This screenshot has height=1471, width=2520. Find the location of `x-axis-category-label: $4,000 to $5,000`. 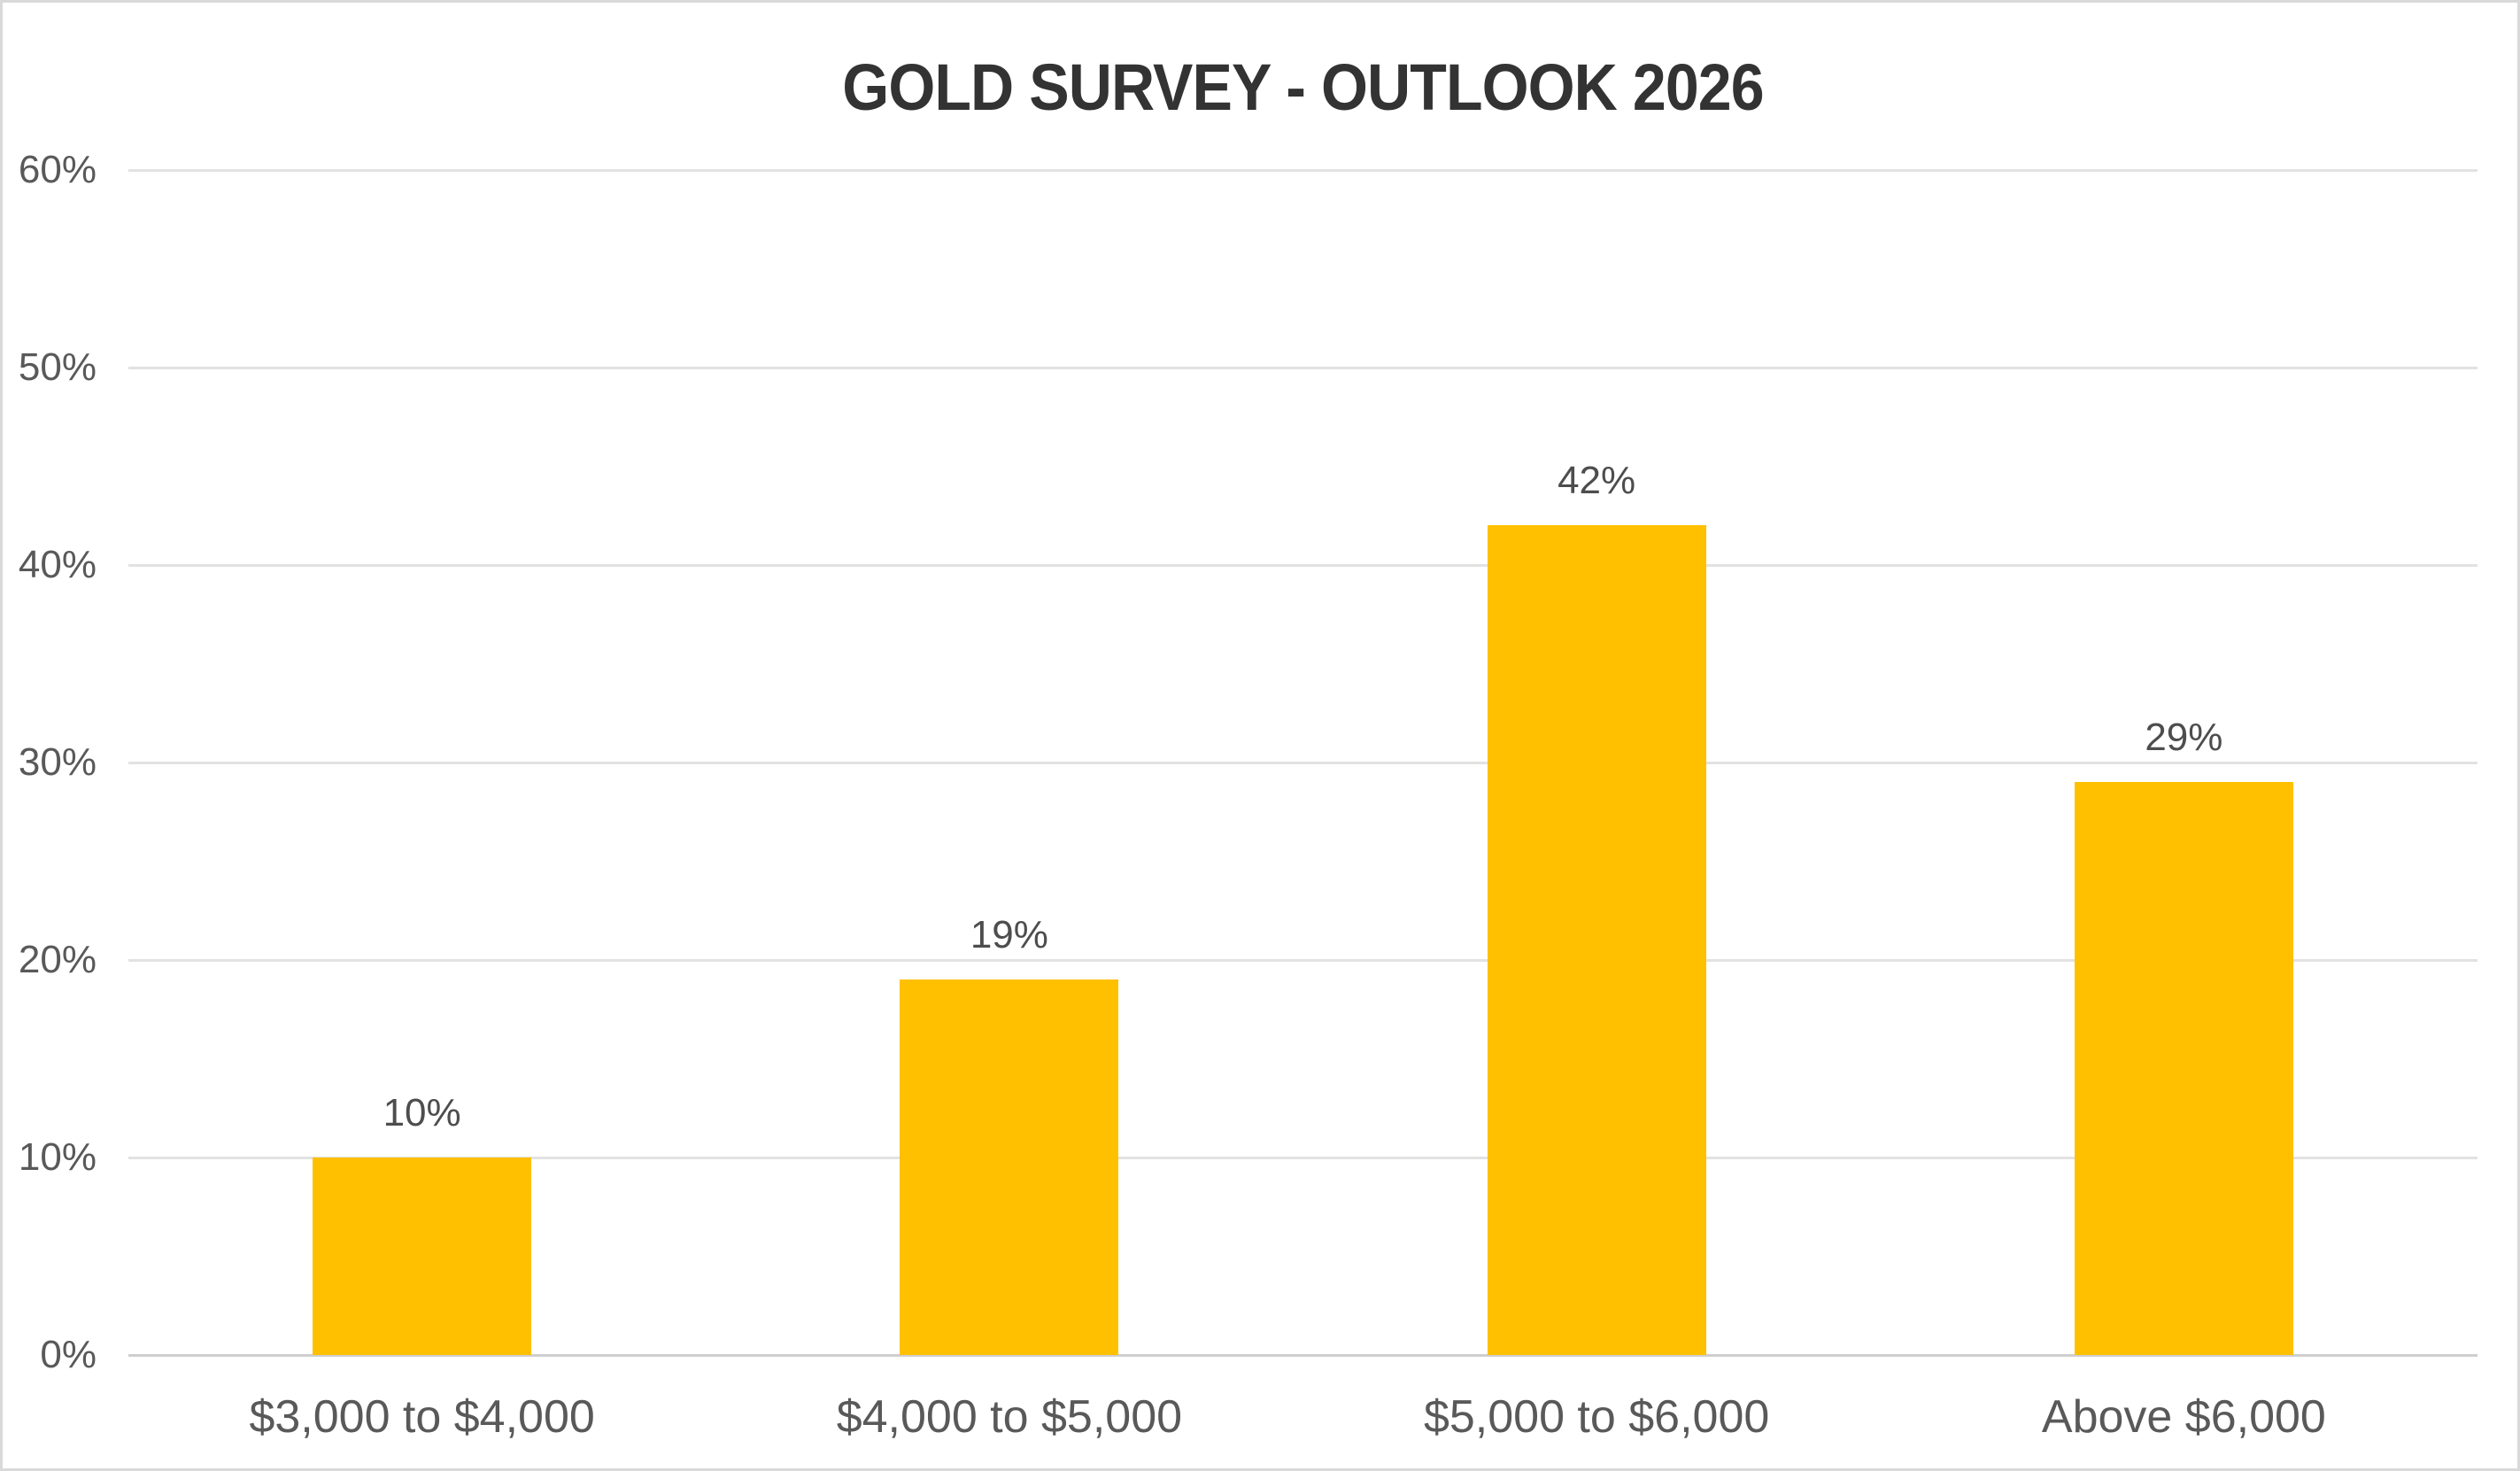

x-axis-category-label: $4,000 to $5,000 is located at coordinates (1009, 1417).